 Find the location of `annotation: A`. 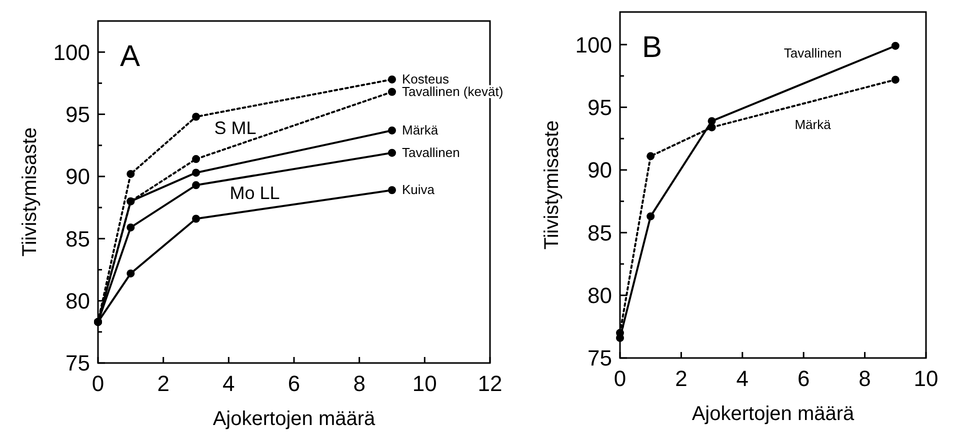

annotation: A is located at coordinates (130, 56).